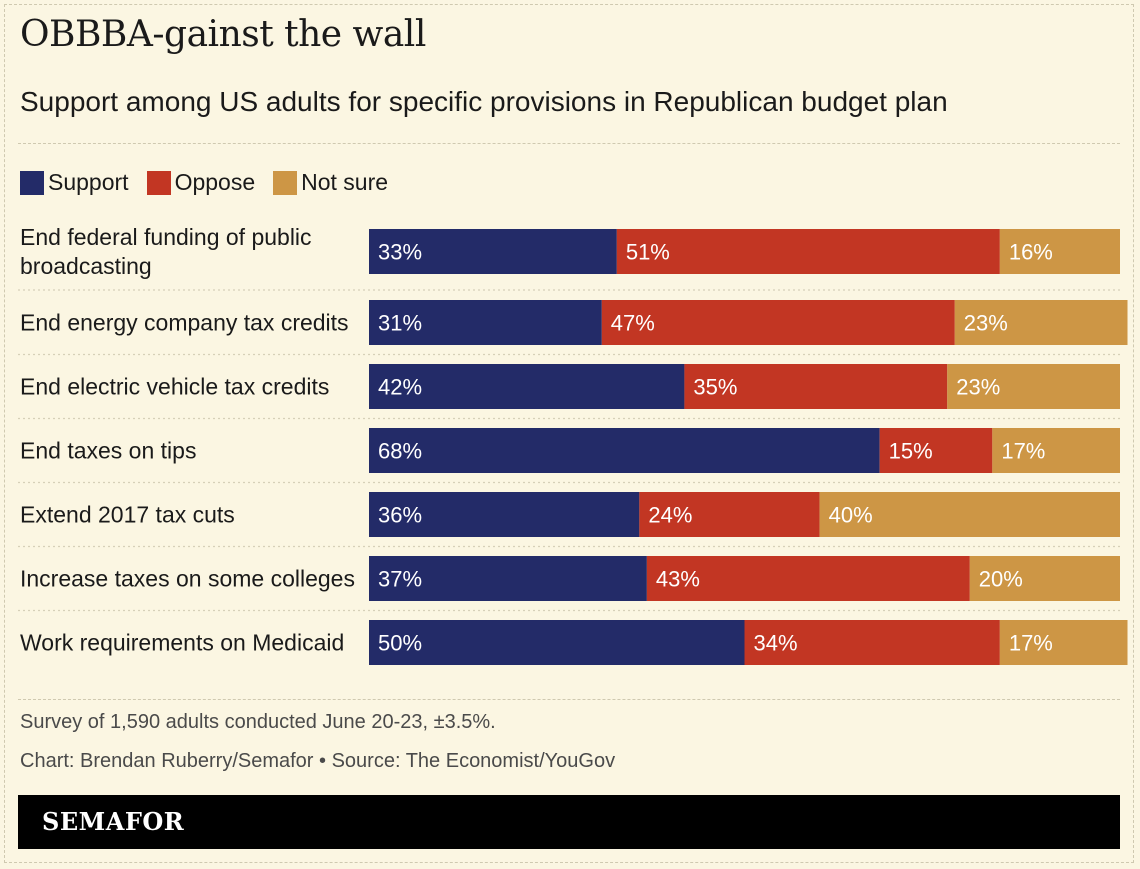 The height and width of the screenshot is (869, 1140). I want to click on legend: Support Oppose Not sure, so click(213, 182).